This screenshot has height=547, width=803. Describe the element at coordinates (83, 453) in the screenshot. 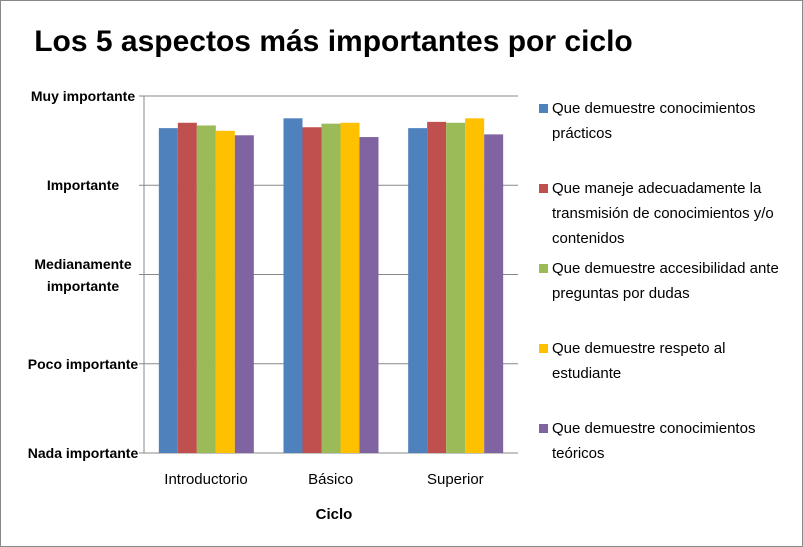

I see `y-tick-label: Nada importante` at that location.